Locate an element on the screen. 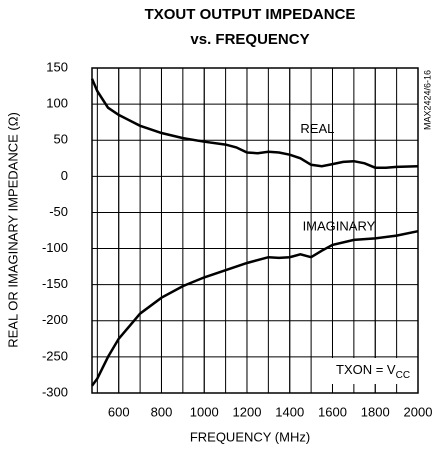 This screenshot has width=436, height=452. chart-title: TXOUT OUTPUT IMPEDANCE is located at coordinates (250, 14).